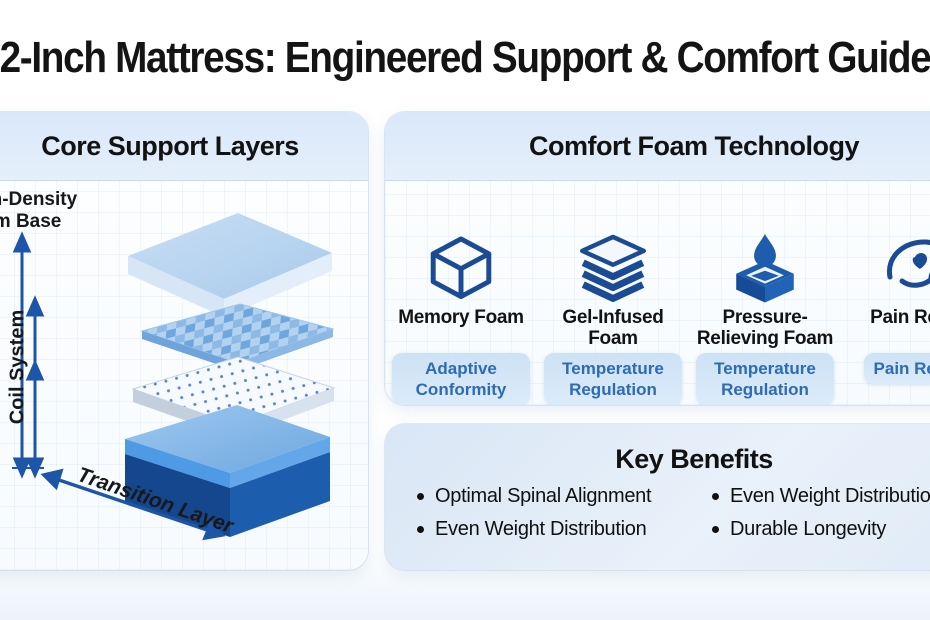  I want to click on foam-benefit-badge: Adaptive Conformity, so click(461, 378).